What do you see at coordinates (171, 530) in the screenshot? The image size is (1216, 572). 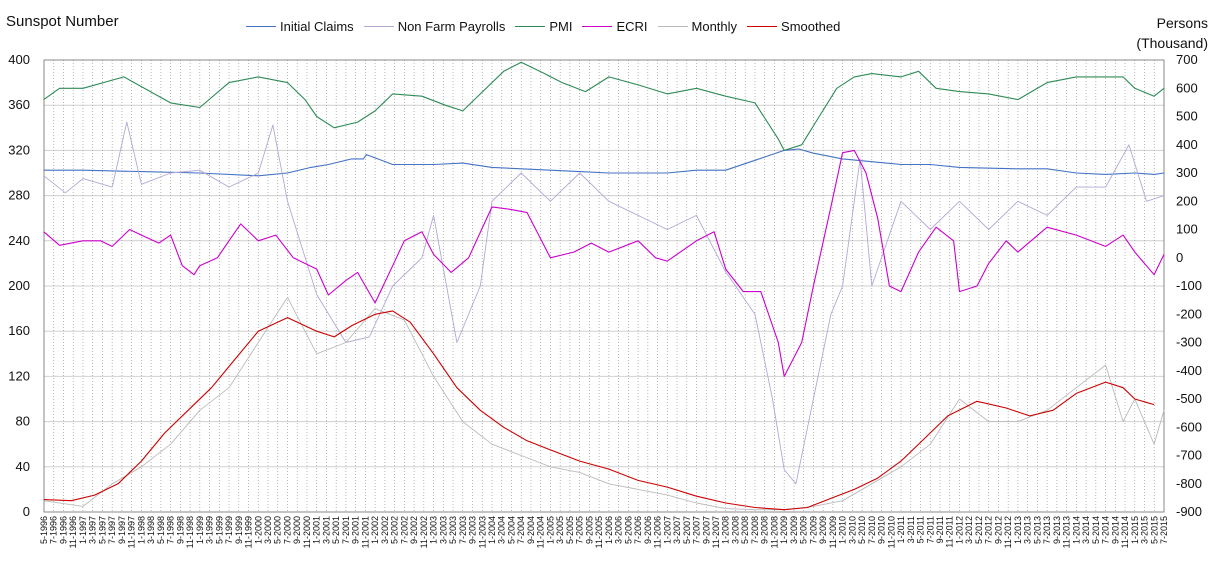 I see `x-axis-tick-label: 7-1998` at bounding box center [171, 530].